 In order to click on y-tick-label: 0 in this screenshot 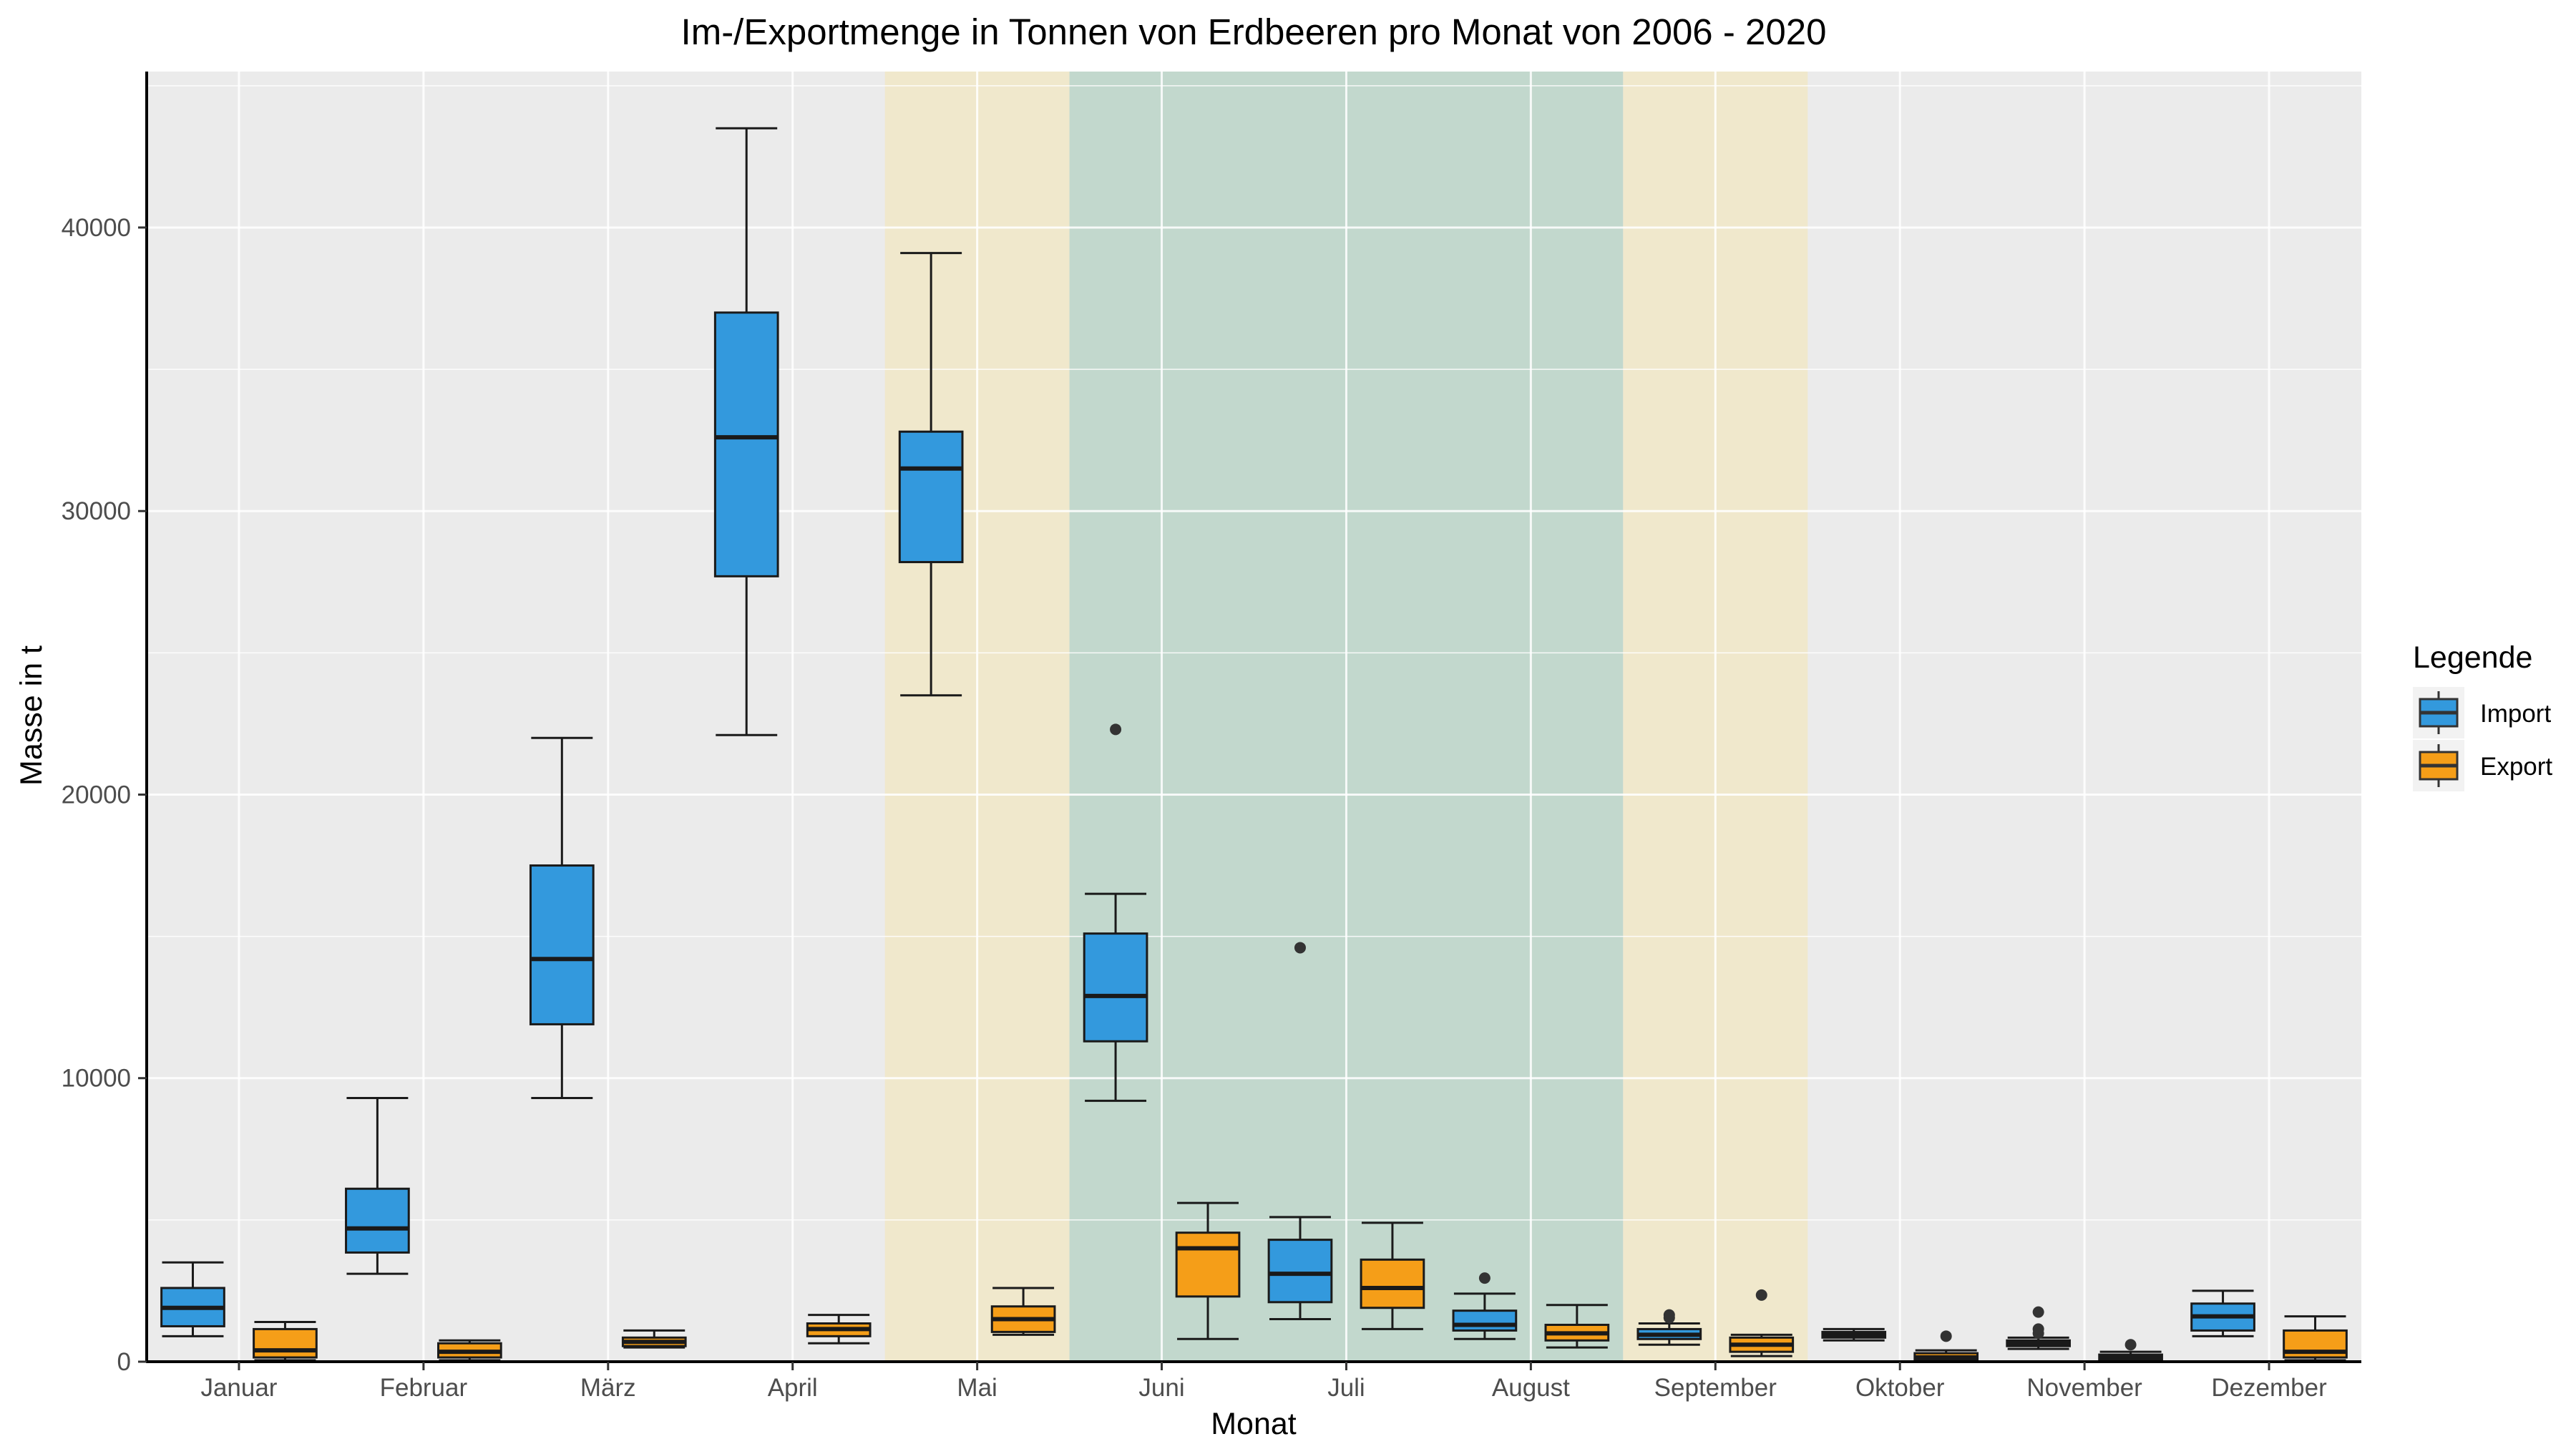, I will do `click(124, 1362)`.